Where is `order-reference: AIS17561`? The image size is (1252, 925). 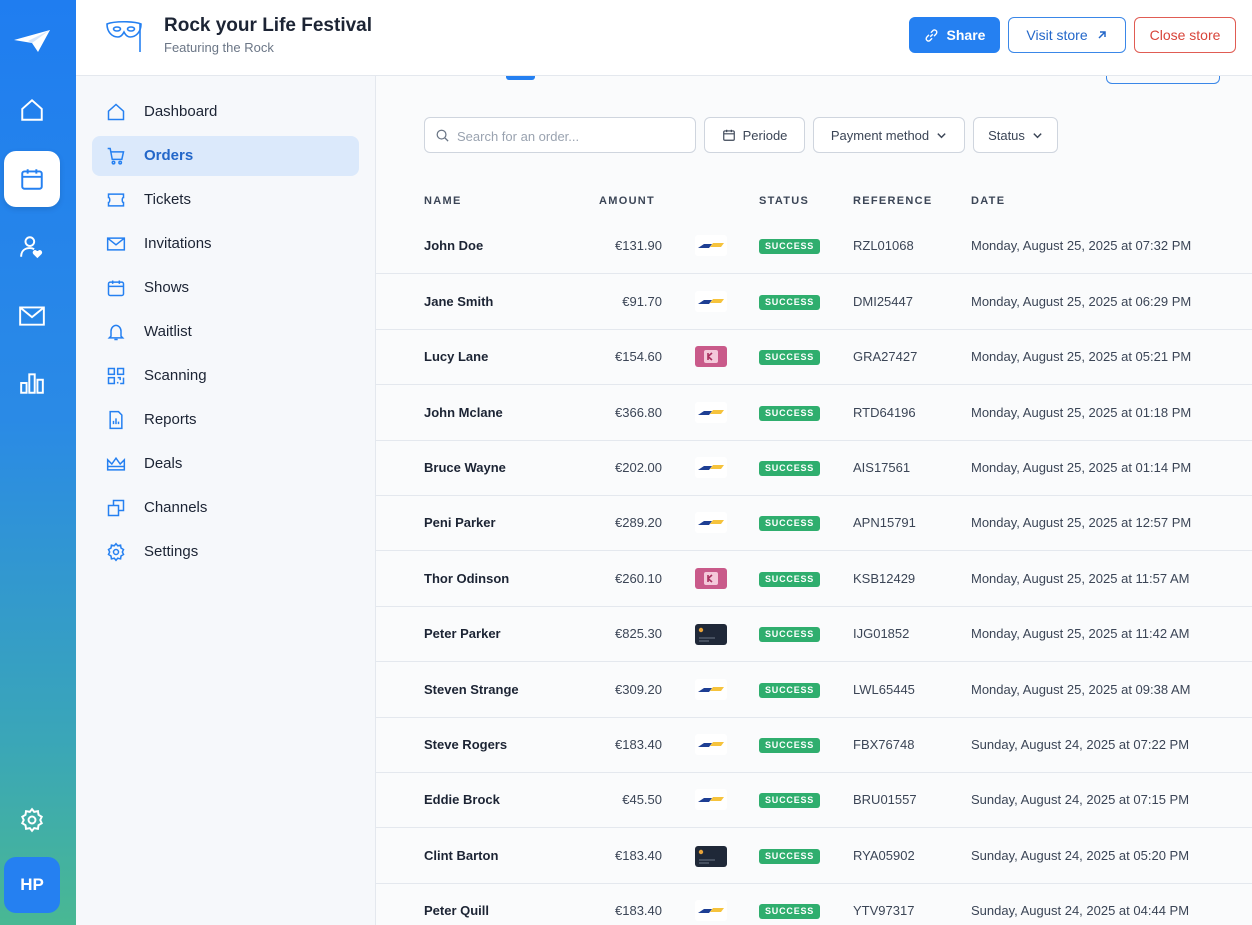 order-reference: AIS17561 is located at coordinates (882, 467).